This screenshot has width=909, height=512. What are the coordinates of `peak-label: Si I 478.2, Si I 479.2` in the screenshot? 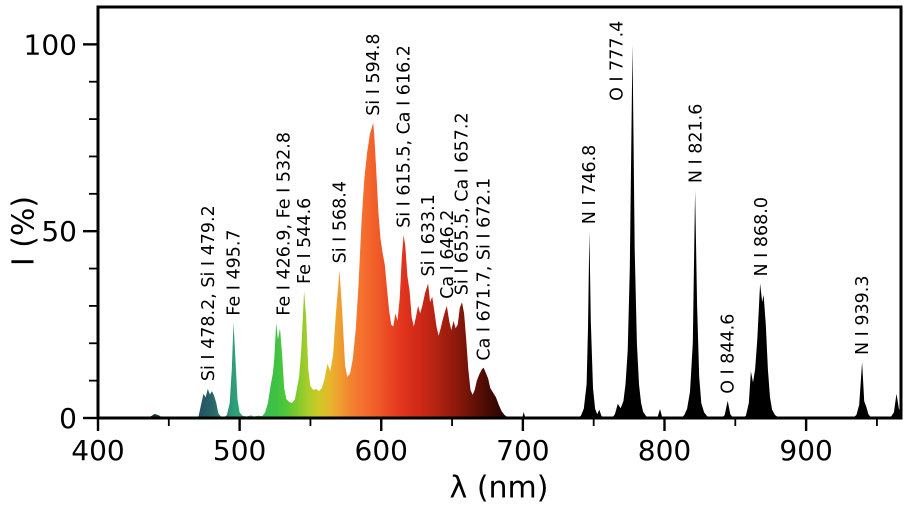 It's located at (209, 293).